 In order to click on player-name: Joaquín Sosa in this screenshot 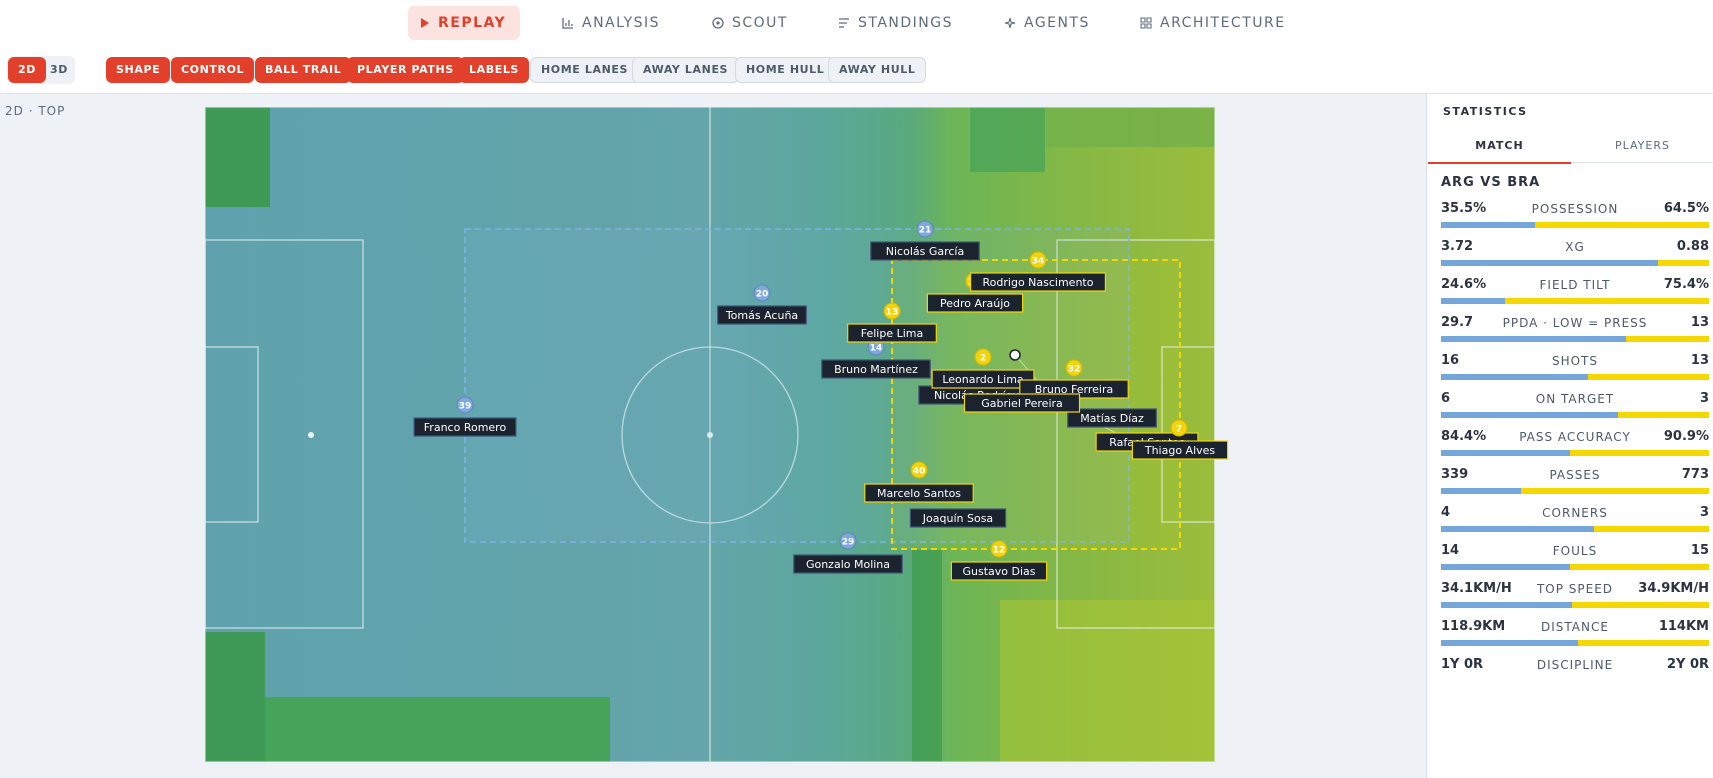, I will do `click(957, 518)`.